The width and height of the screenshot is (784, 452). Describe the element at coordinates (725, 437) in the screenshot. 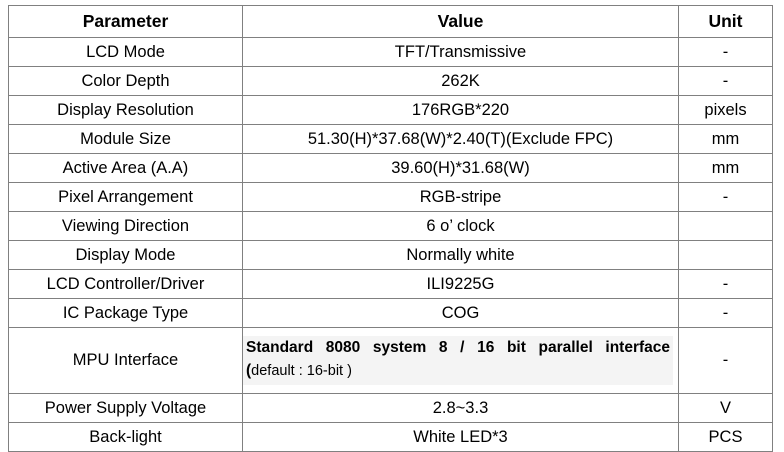

I see `cell-unit: PCS` at that location.